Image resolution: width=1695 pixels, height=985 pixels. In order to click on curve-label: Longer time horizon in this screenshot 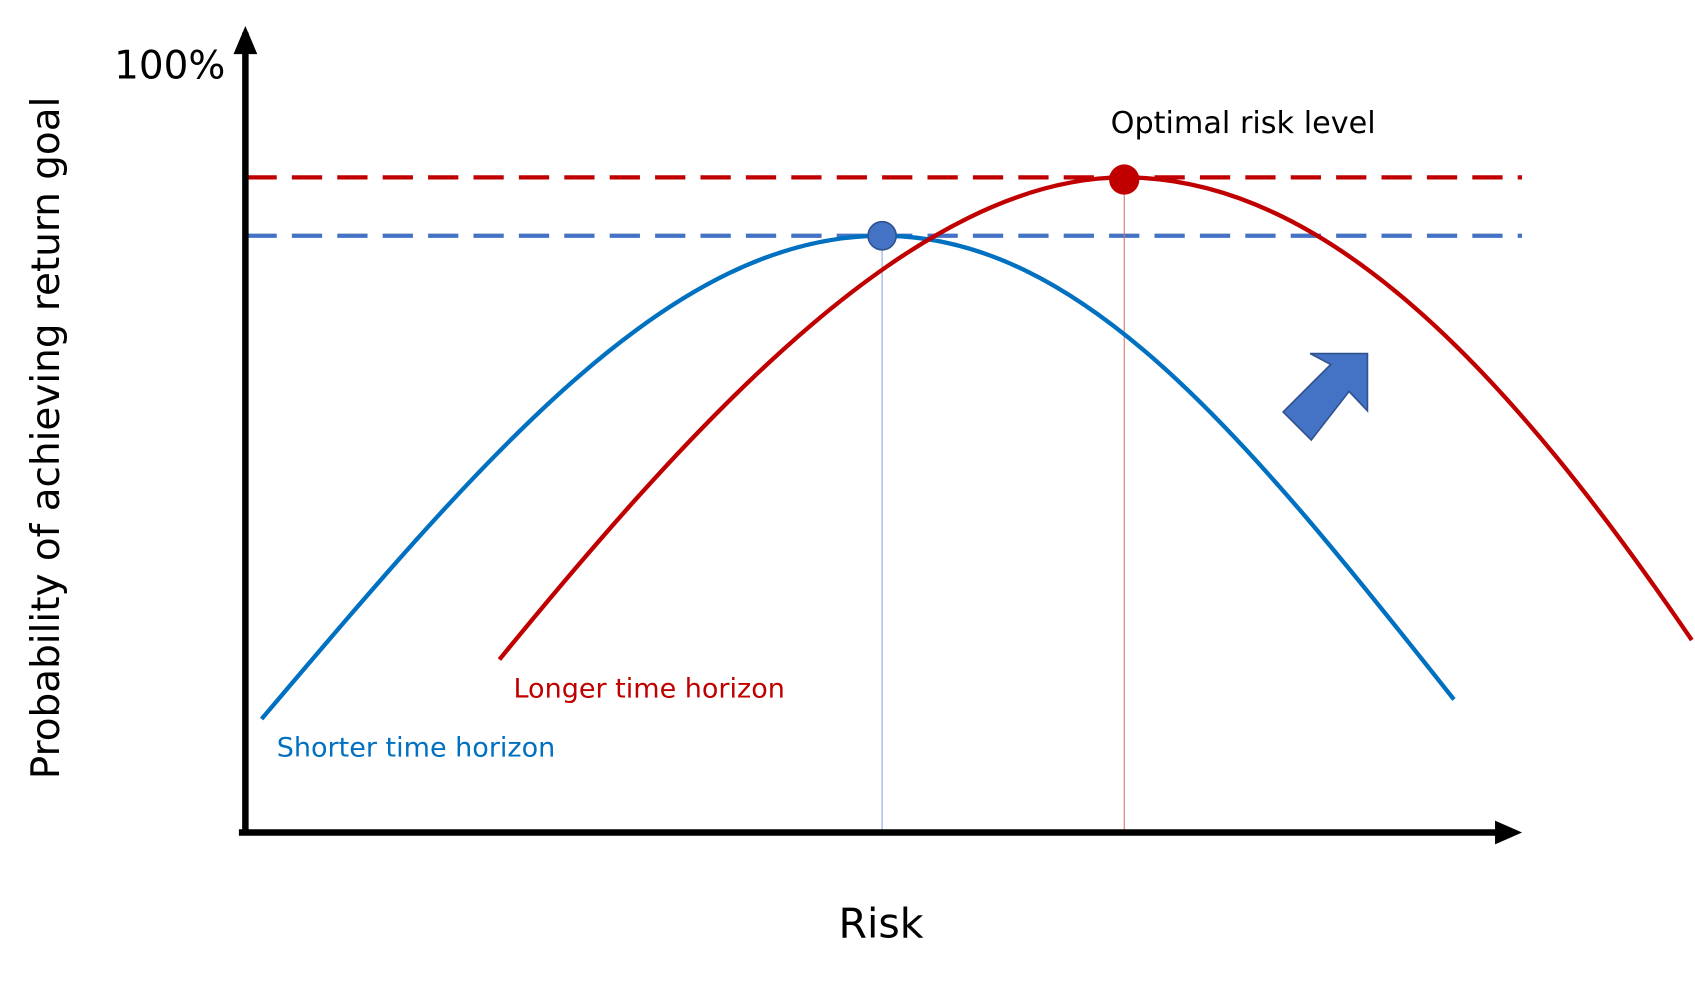, I will do `click(648, 688)`.